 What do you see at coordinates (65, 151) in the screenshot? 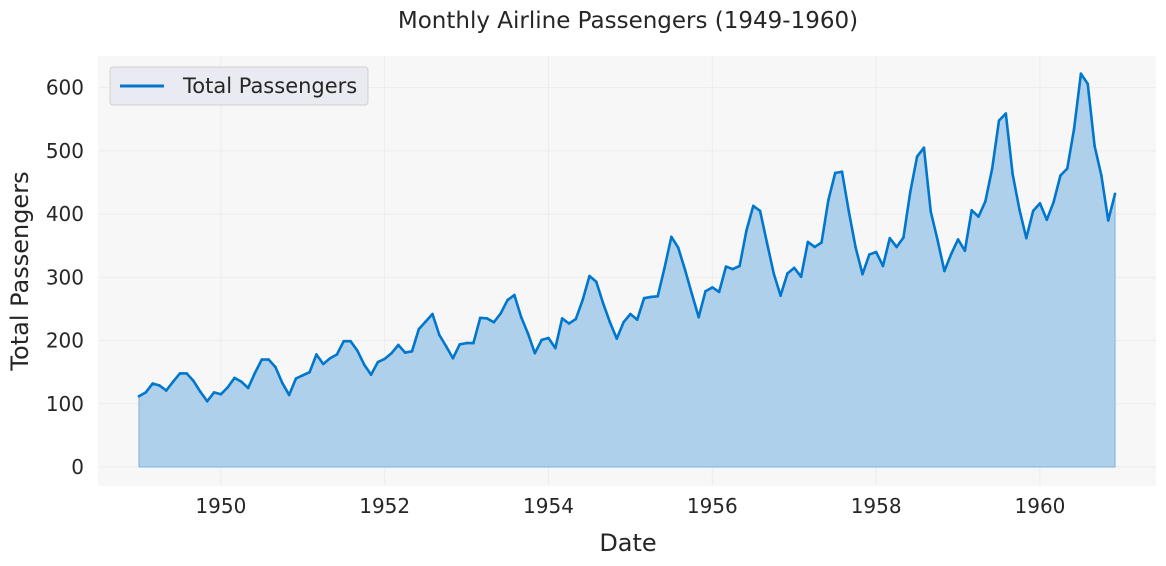
I see `y-tick-label: 500` at bounding box center [65, 151].